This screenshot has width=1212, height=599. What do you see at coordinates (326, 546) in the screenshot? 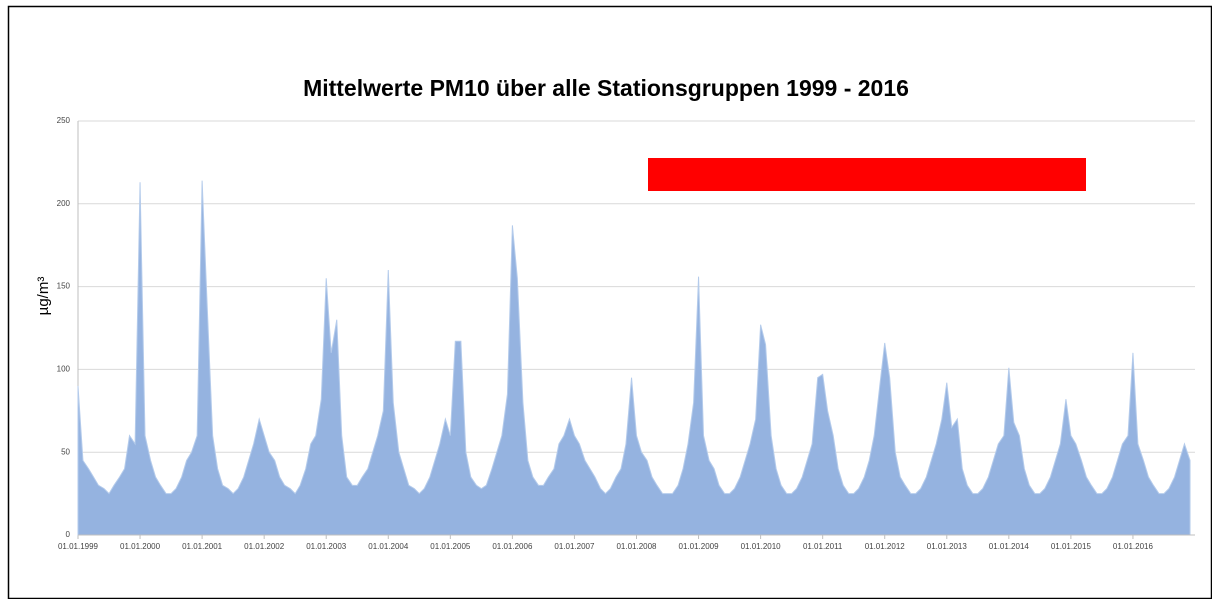
I see `x-tick-label: 01.01.2003` at bounding box center [326, 546].